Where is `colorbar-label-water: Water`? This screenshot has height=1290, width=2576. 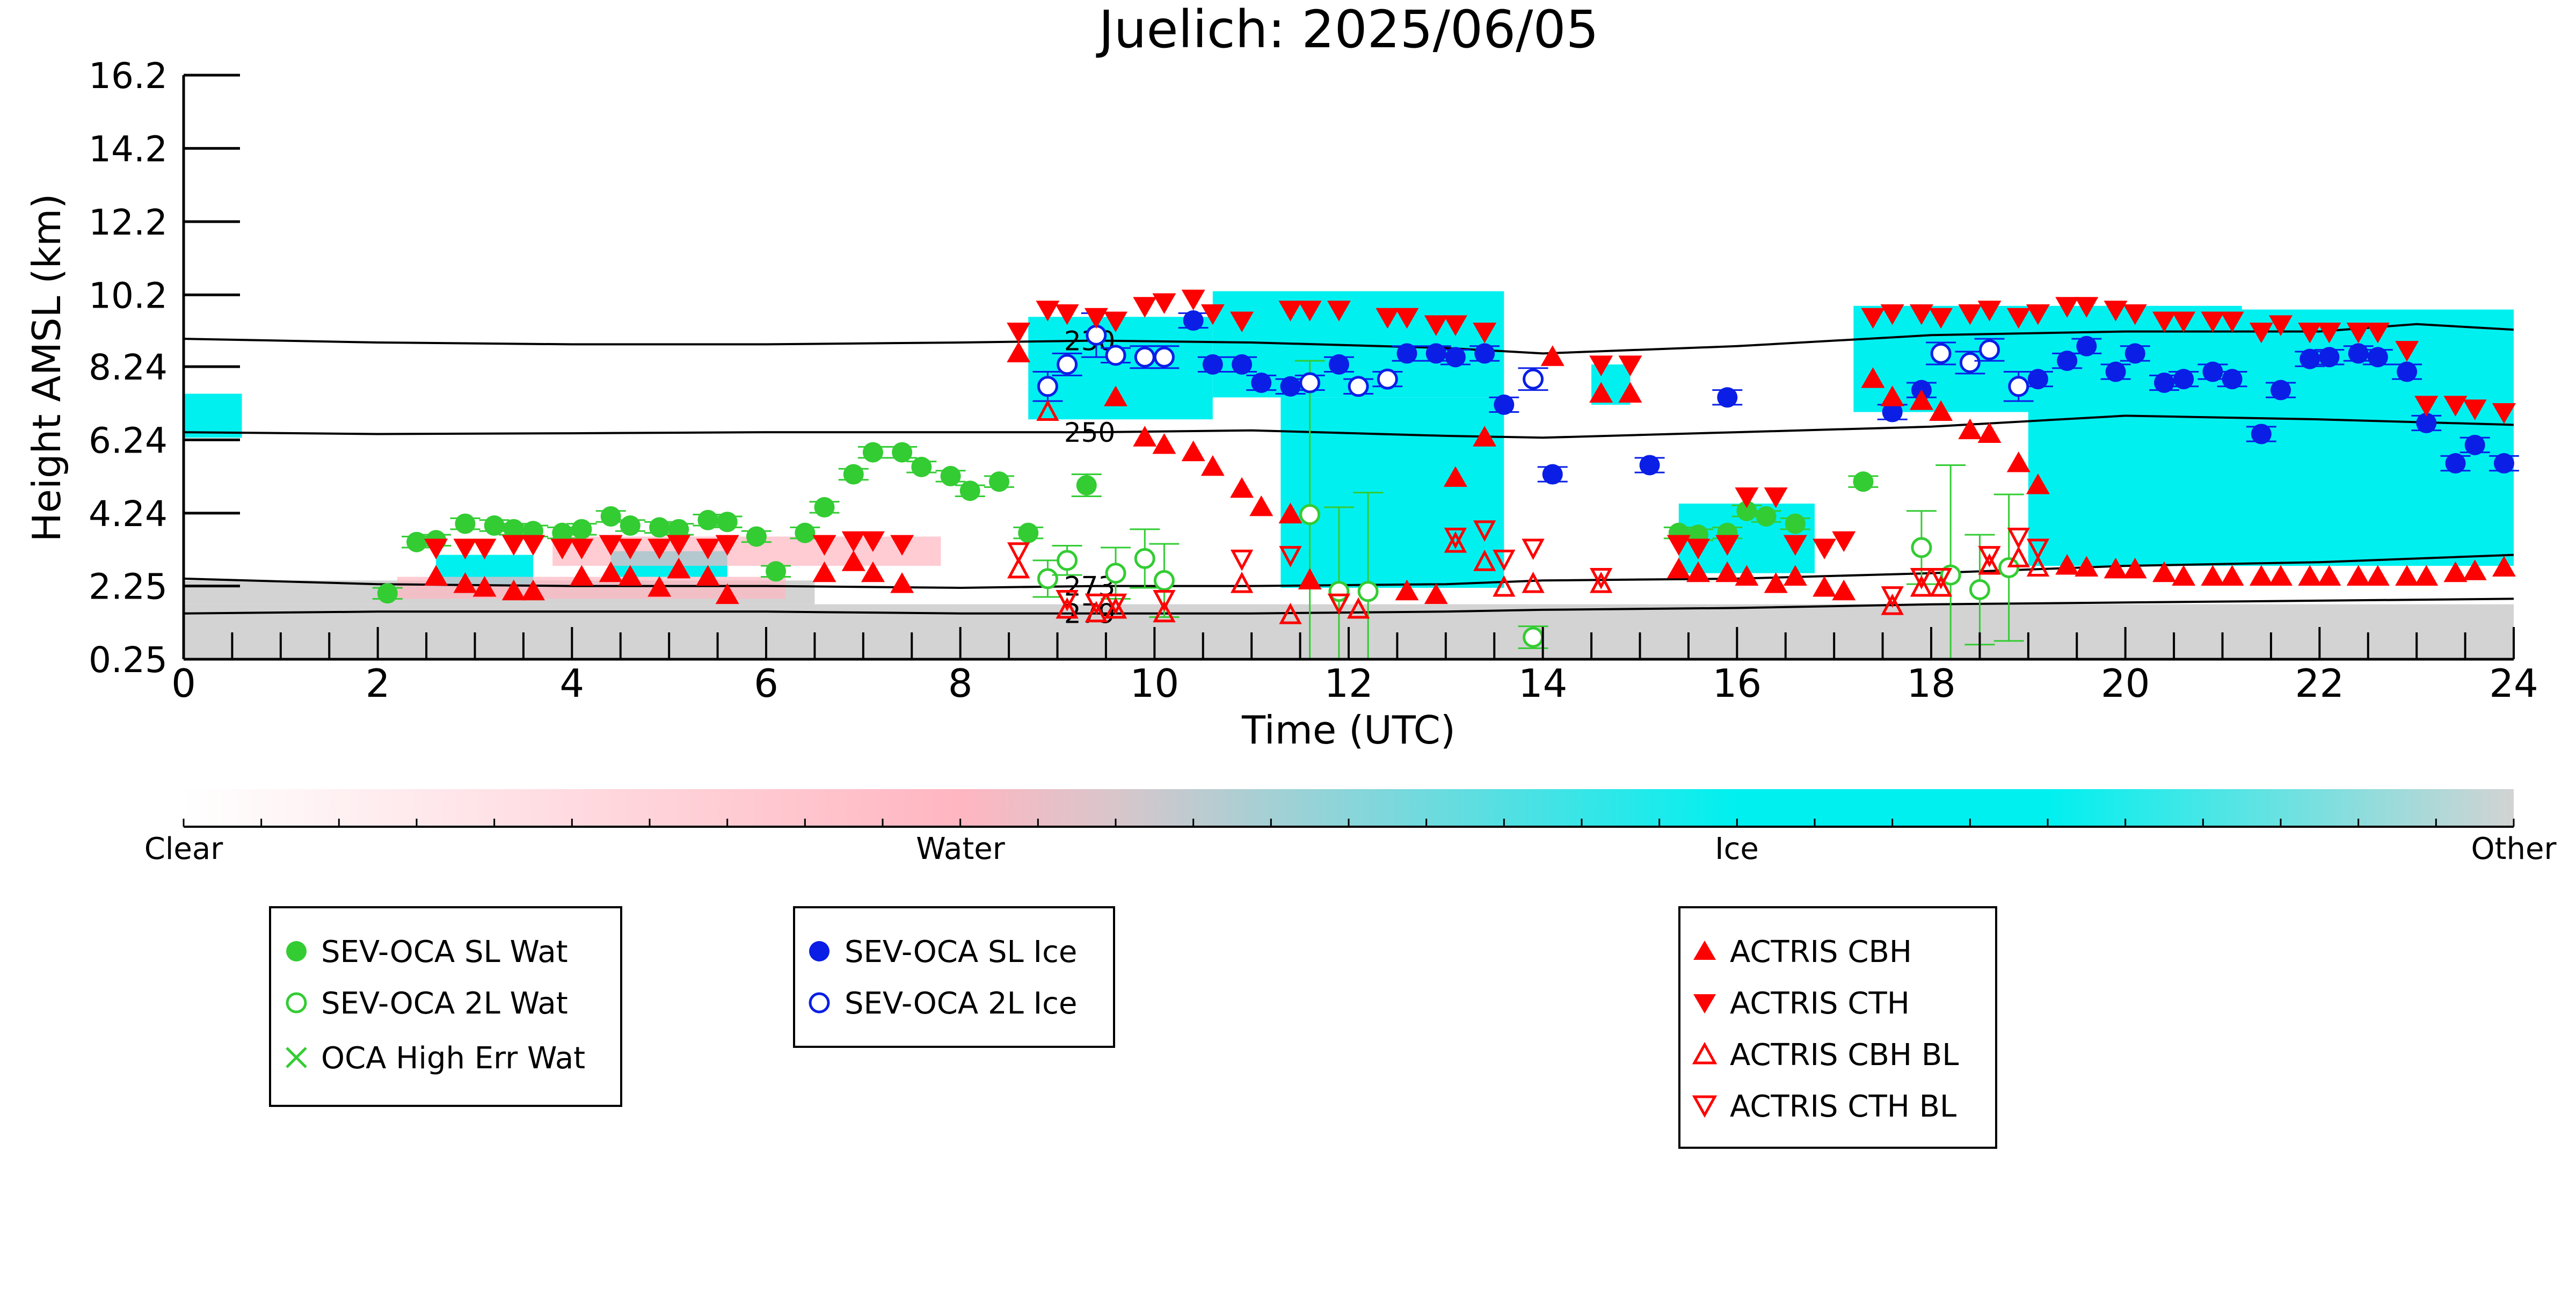 colorbar-label-water: Water is located at coordinates (961, 849).